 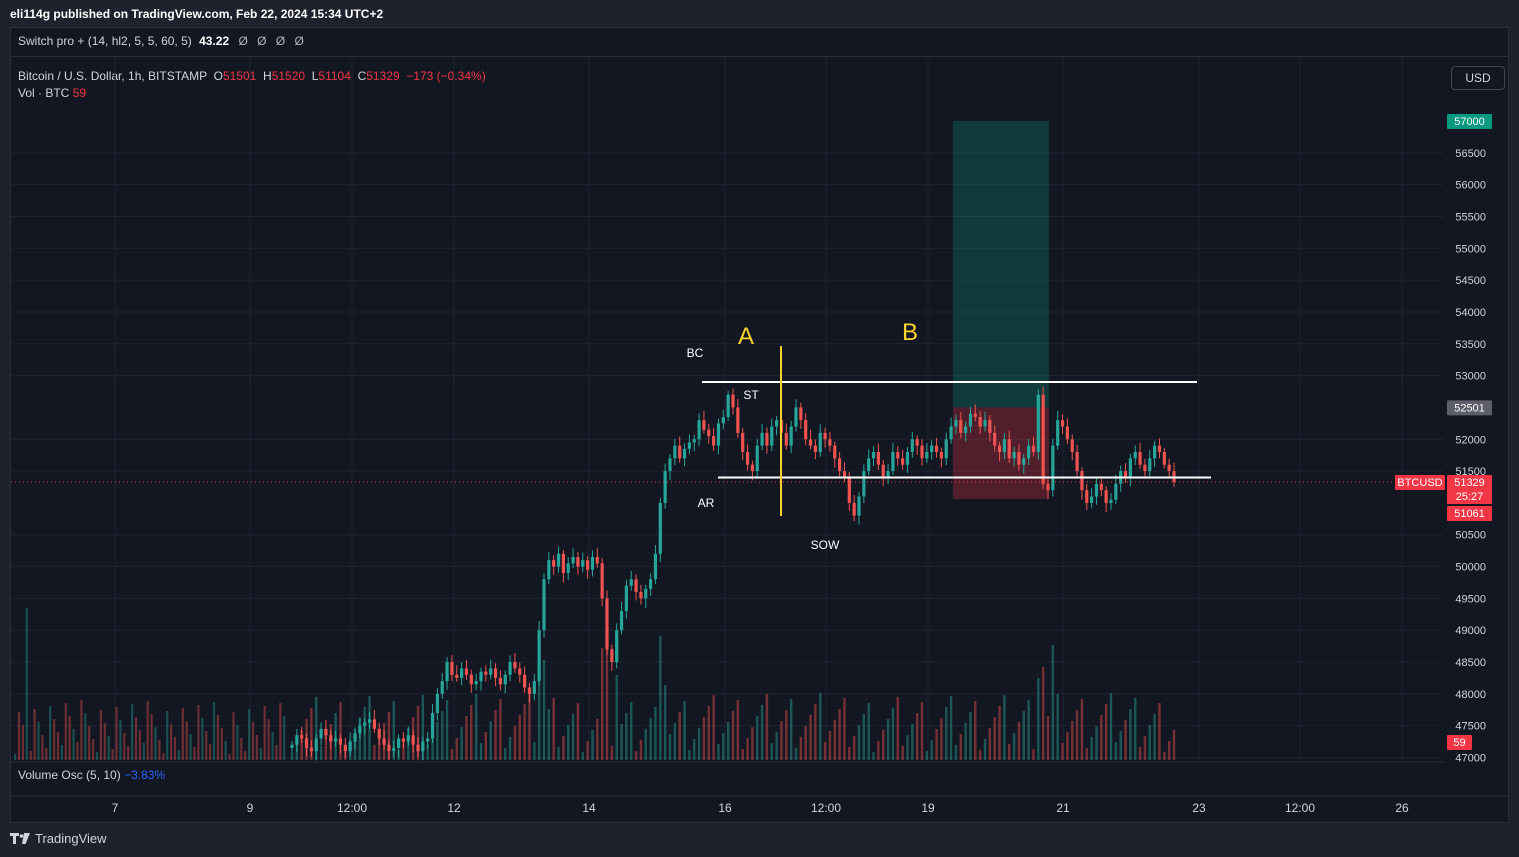 What do you see at coordinates (262, 41) in the screenshot?
I see `indicator-null-2: Ø` at bounding box center [262, 41].